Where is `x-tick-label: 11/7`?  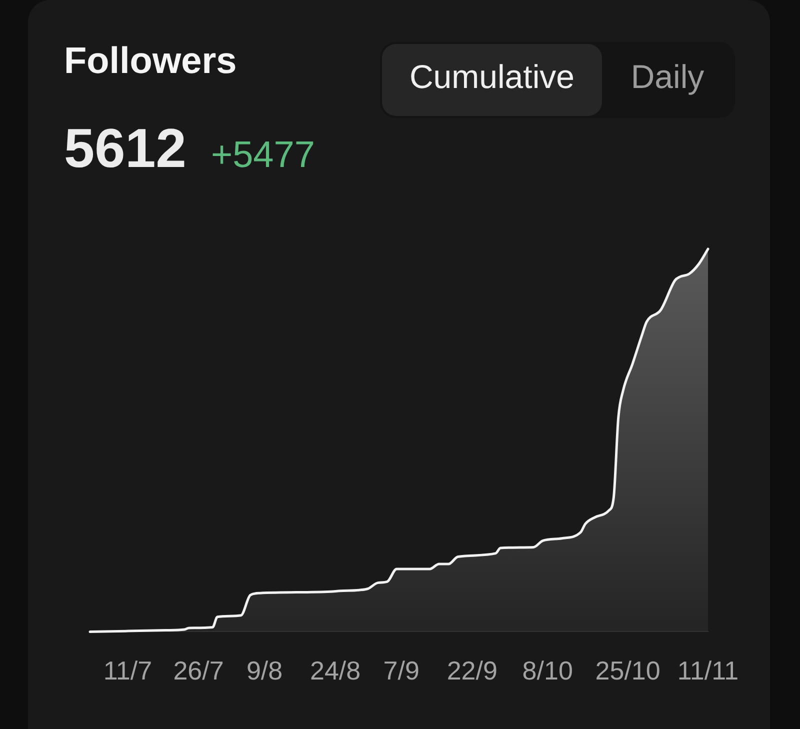
x-tick-label: 11/7 is located at coordinates (127, 671).